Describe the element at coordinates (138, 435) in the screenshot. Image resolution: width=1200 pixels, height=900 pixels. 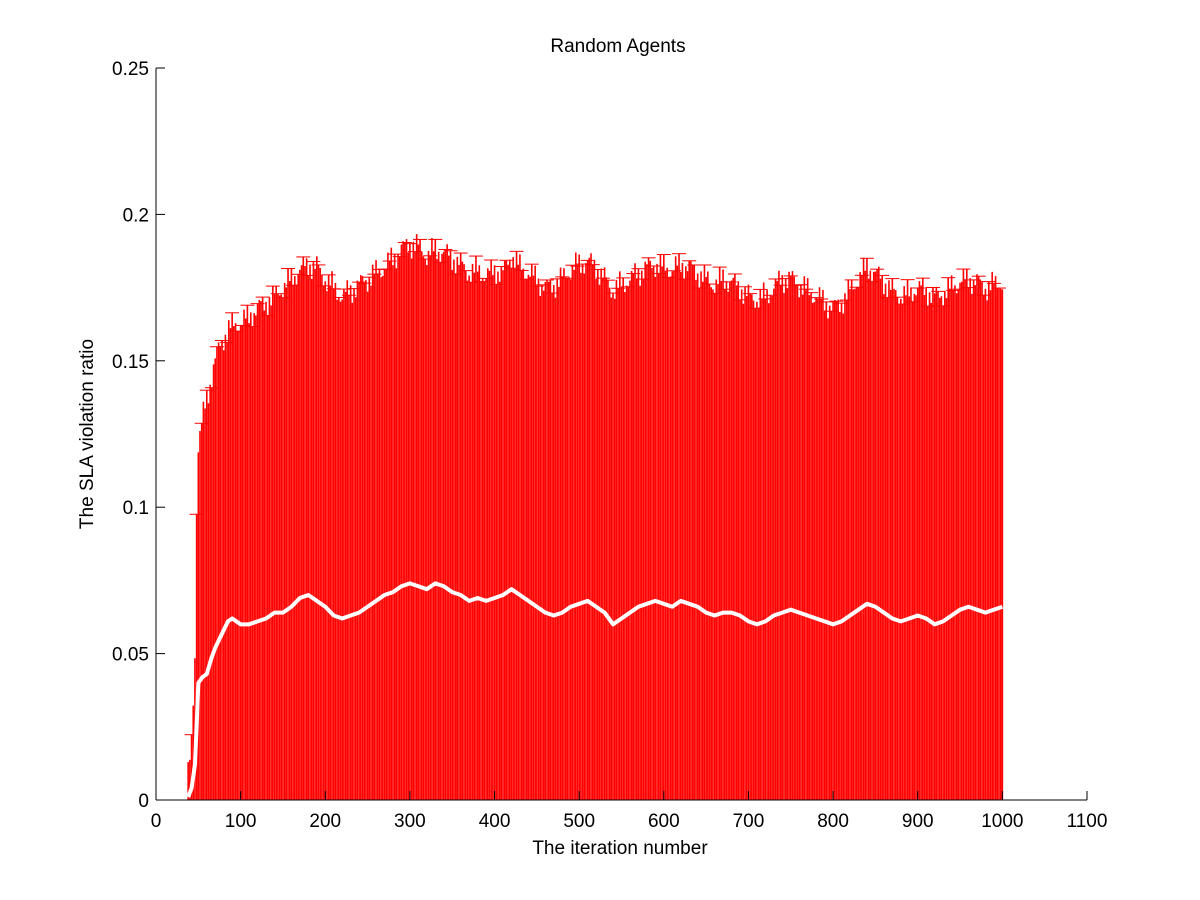
I see `y-axis-ticks: 0 0.05 0.1 0.15 0.2 0.25` at that location.